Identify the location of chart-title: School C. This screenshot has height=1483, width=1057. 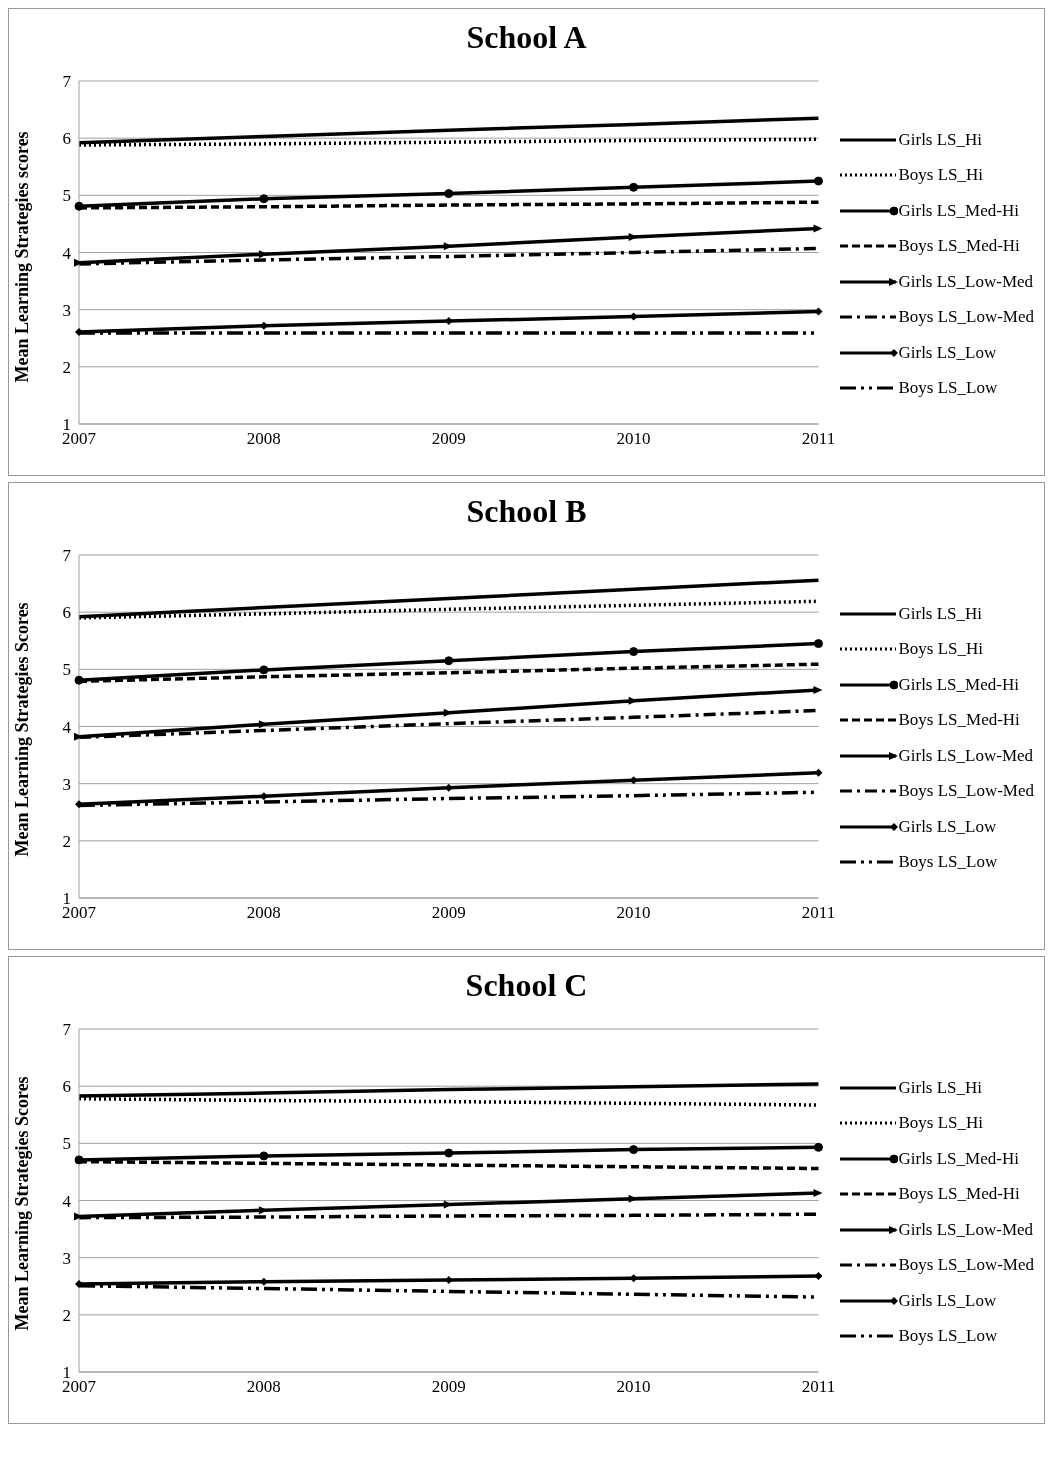
(526, 986).